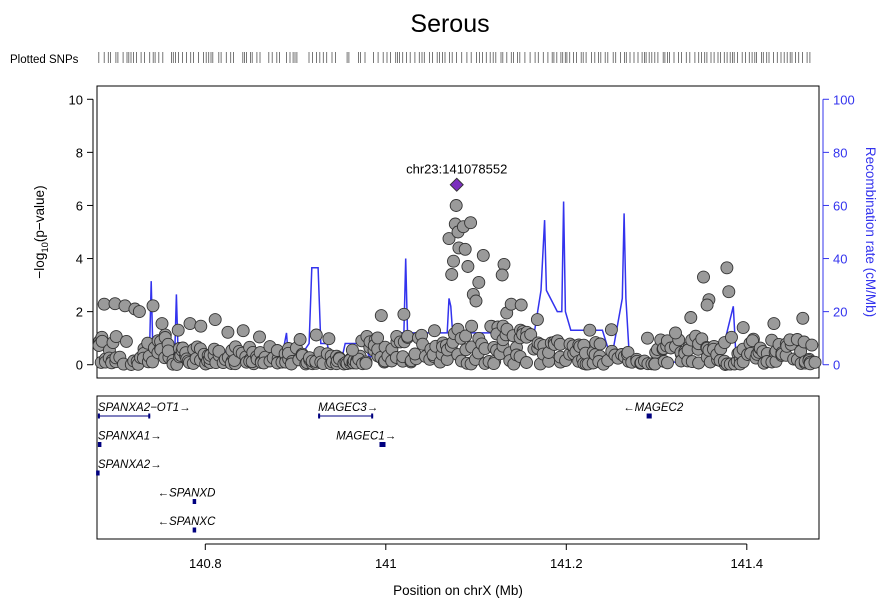 Image resolution: width=883 pixels, height=605 pixels. What do you see at coordinates (840, 312) in the screenshot?
I see `y-right-tick-label: 20` at bounding box center [840, 312].